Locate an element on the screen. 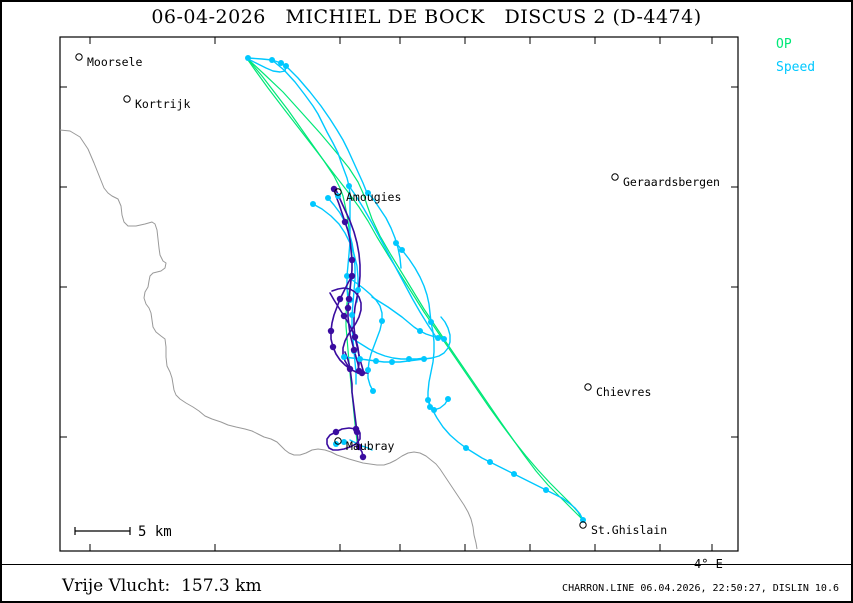  place-label-amougies: Amougies is located at coordinates (373, 197).